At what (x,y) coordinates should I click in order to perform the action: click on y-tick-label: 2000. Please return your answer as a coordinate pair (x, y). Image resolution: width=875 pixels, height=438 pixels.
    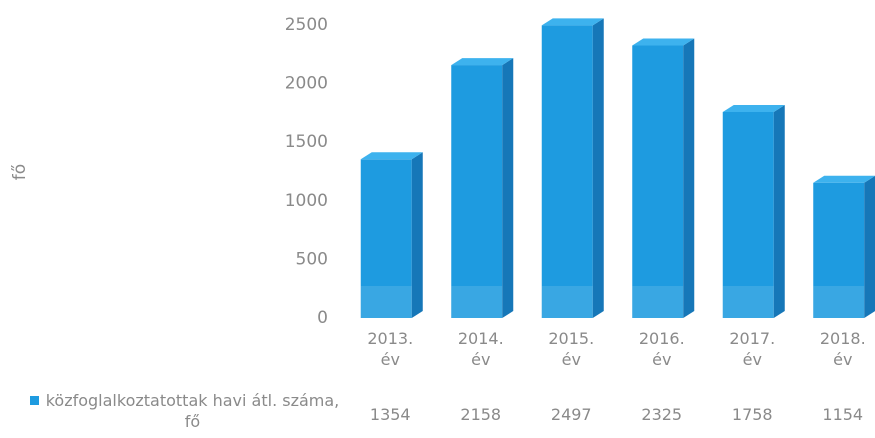
    Looking at the image, I should click on (306, 84).